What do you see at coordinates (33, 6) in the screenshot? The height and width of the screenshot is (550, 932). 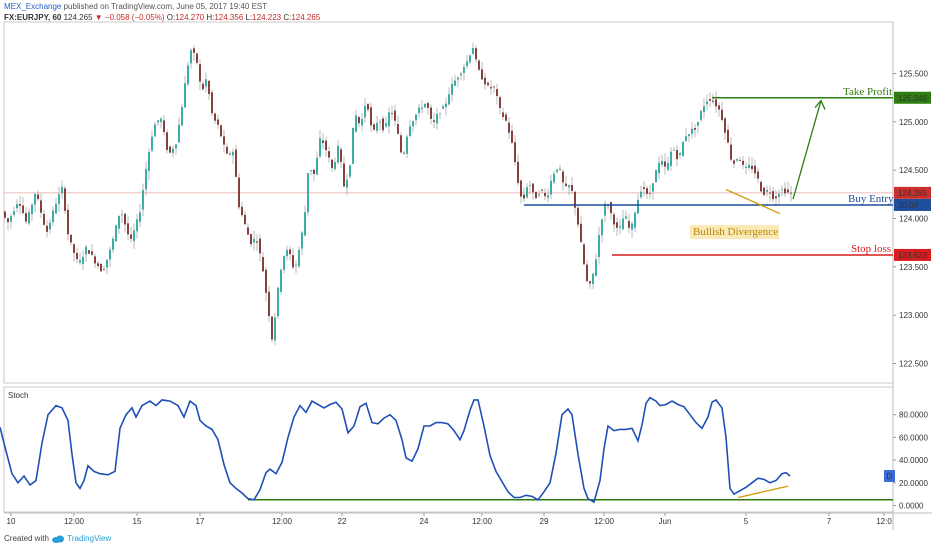 I see `publisher-link: MEX_Exchange` at bounding box center [33, 6].